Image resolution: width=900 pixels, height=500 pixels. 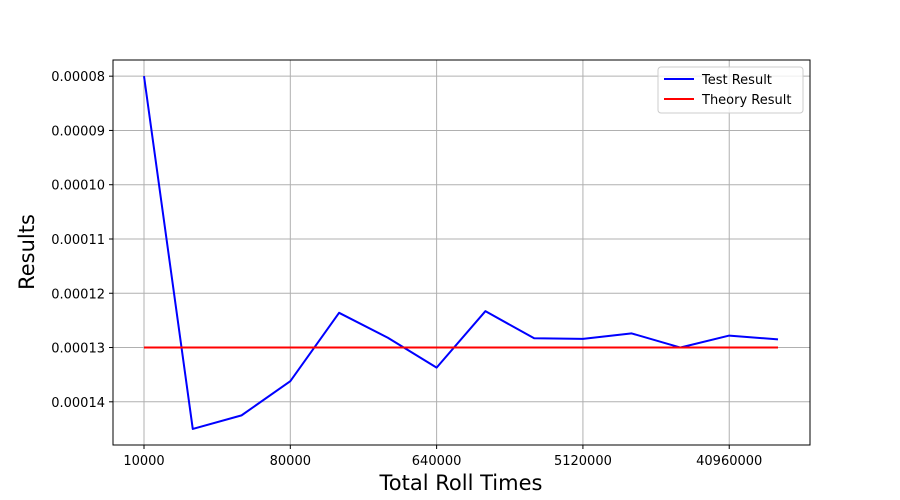 I want to click on x-tick-label: 80000, so click(x=290, y=461).